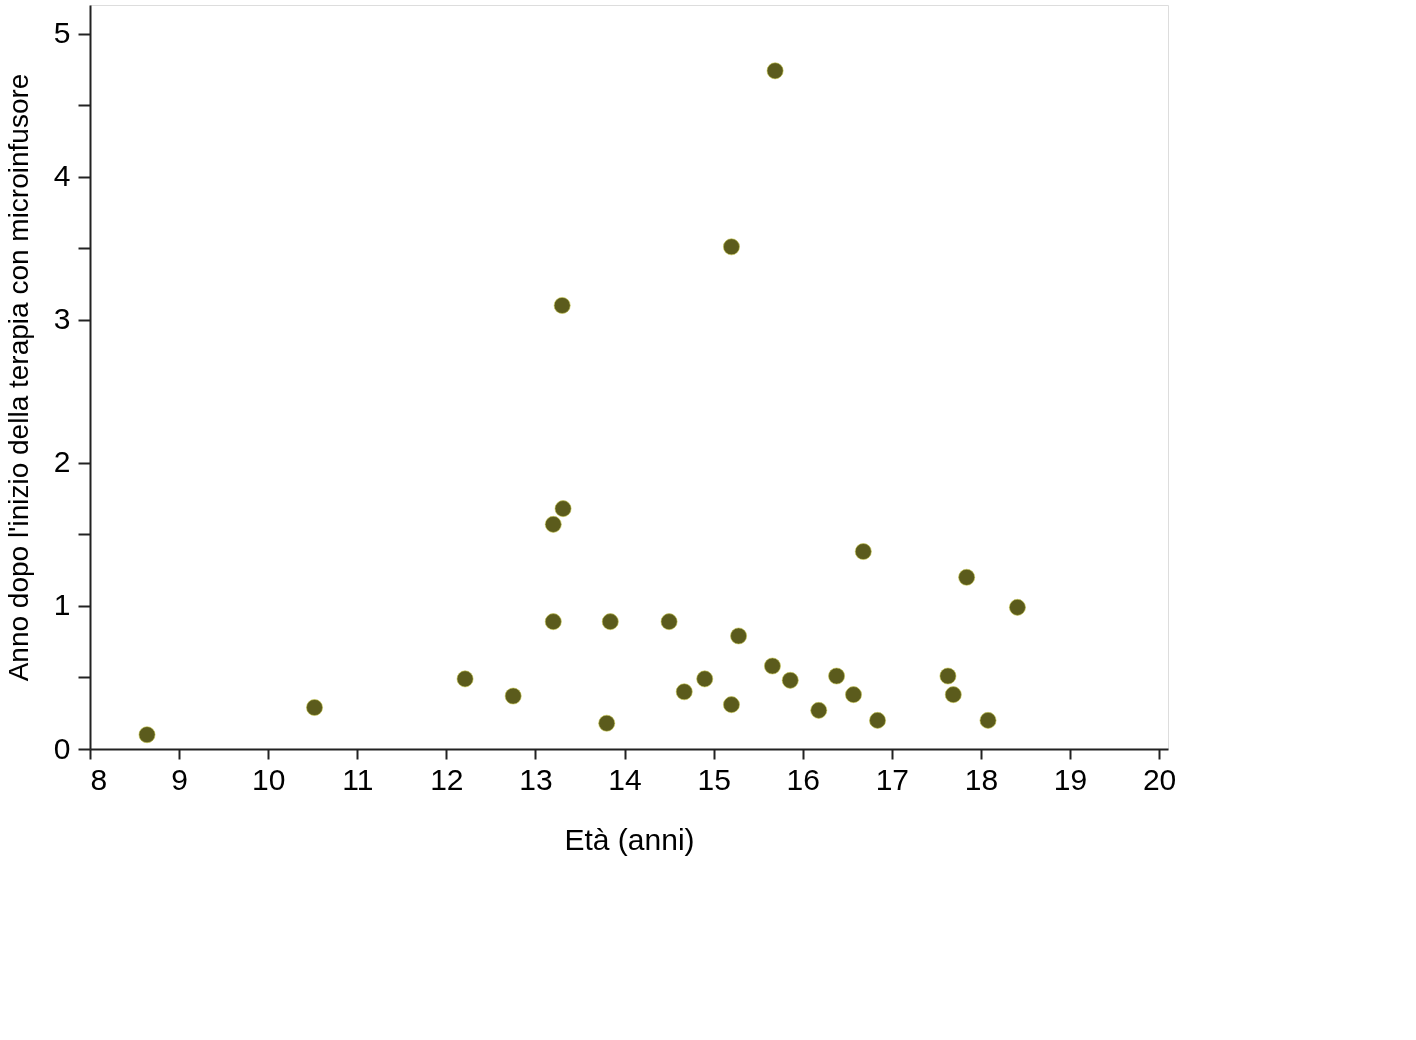  I want to click on x-tick-label: 8, so click(99, 779).